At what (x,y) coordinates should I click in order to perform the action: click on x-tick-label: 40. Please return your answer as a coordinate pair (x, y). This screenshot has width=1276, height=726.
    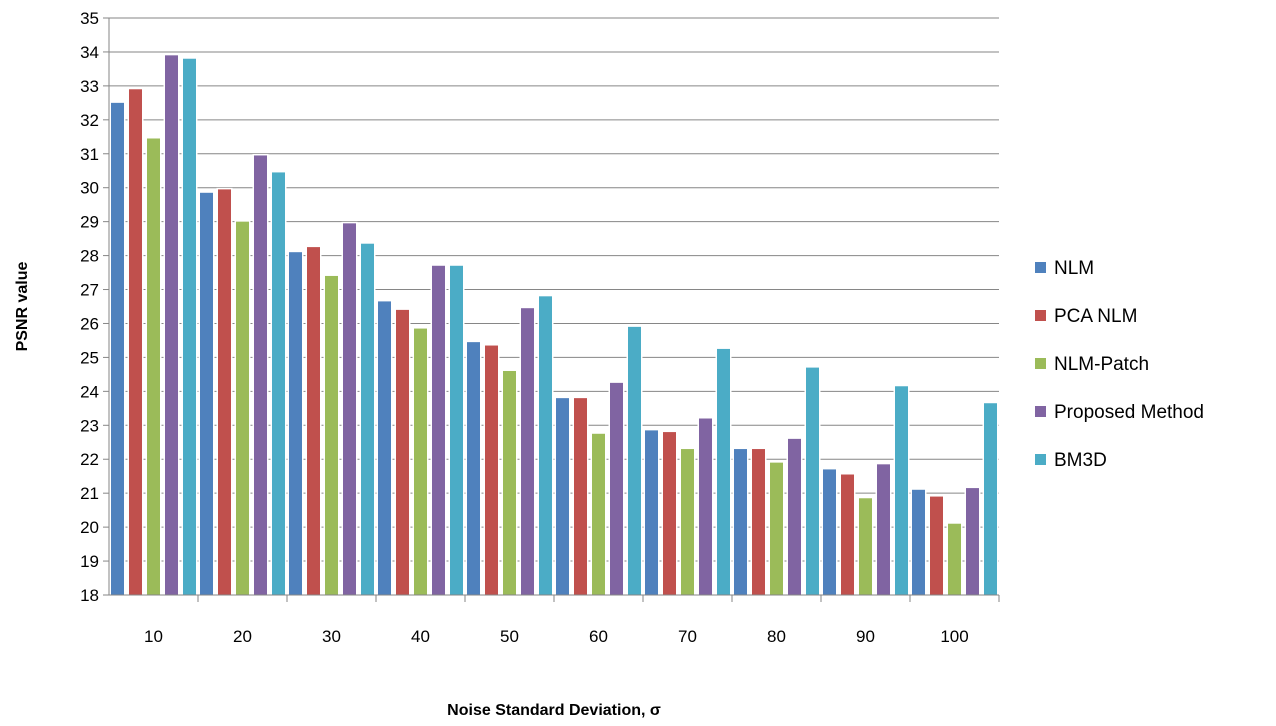
    Looking at the image, I should click on (420, 636).